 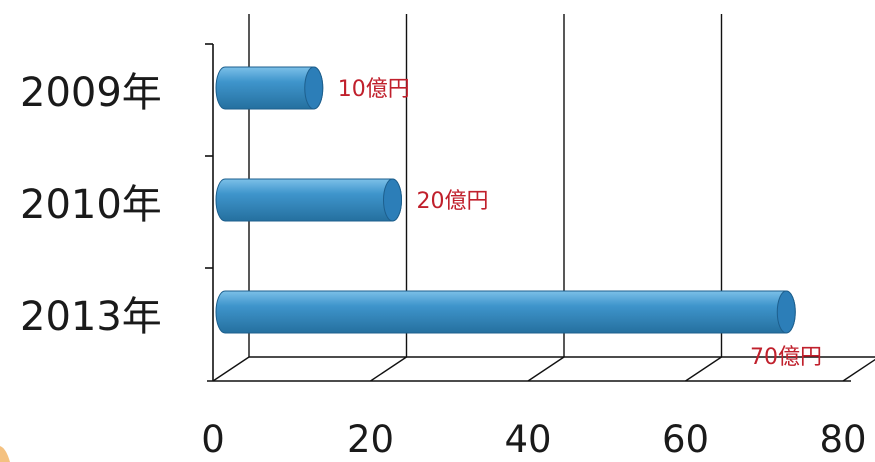 I want to click on bar-2013年, so click(x=505, y=312).